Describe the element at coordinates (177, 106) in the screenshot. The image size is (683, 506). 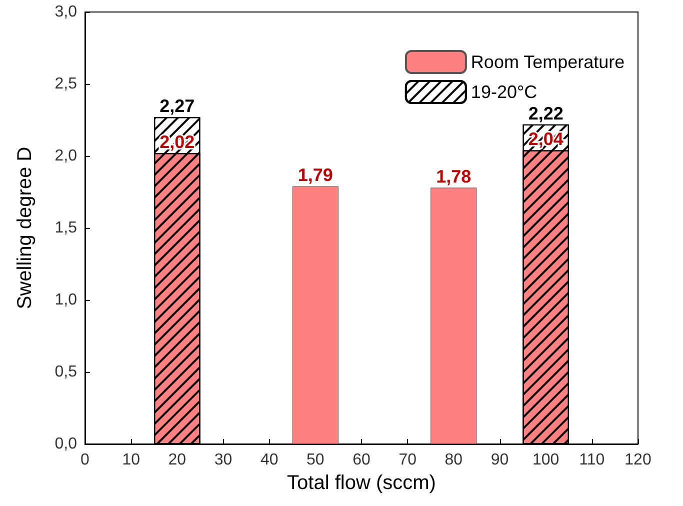
I see `data-label: 2,27` at that location.